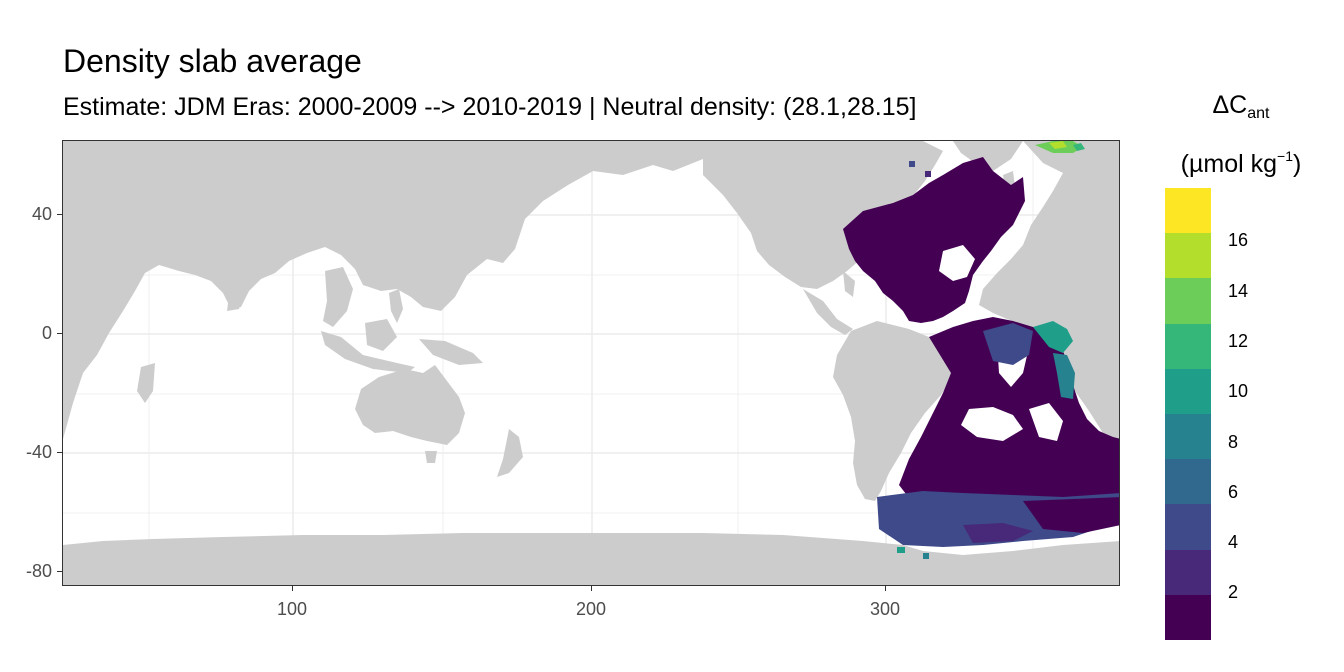 The image size is (1344, 672). I want to click on y-tick-label: 40, so click(41, 214).